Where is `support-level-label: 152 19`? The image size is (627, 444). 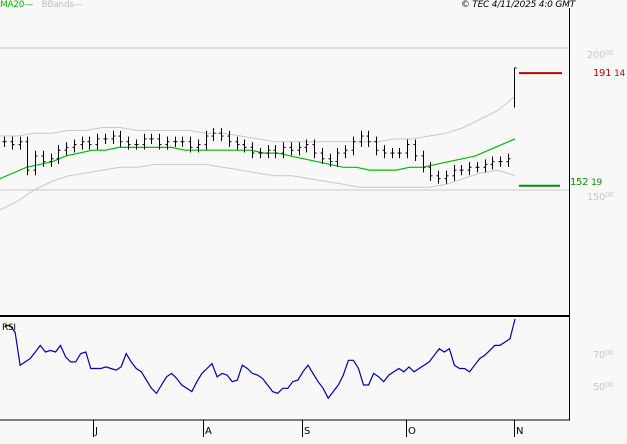 support-level-label: 152 19 is located at coordinates (586, 183).